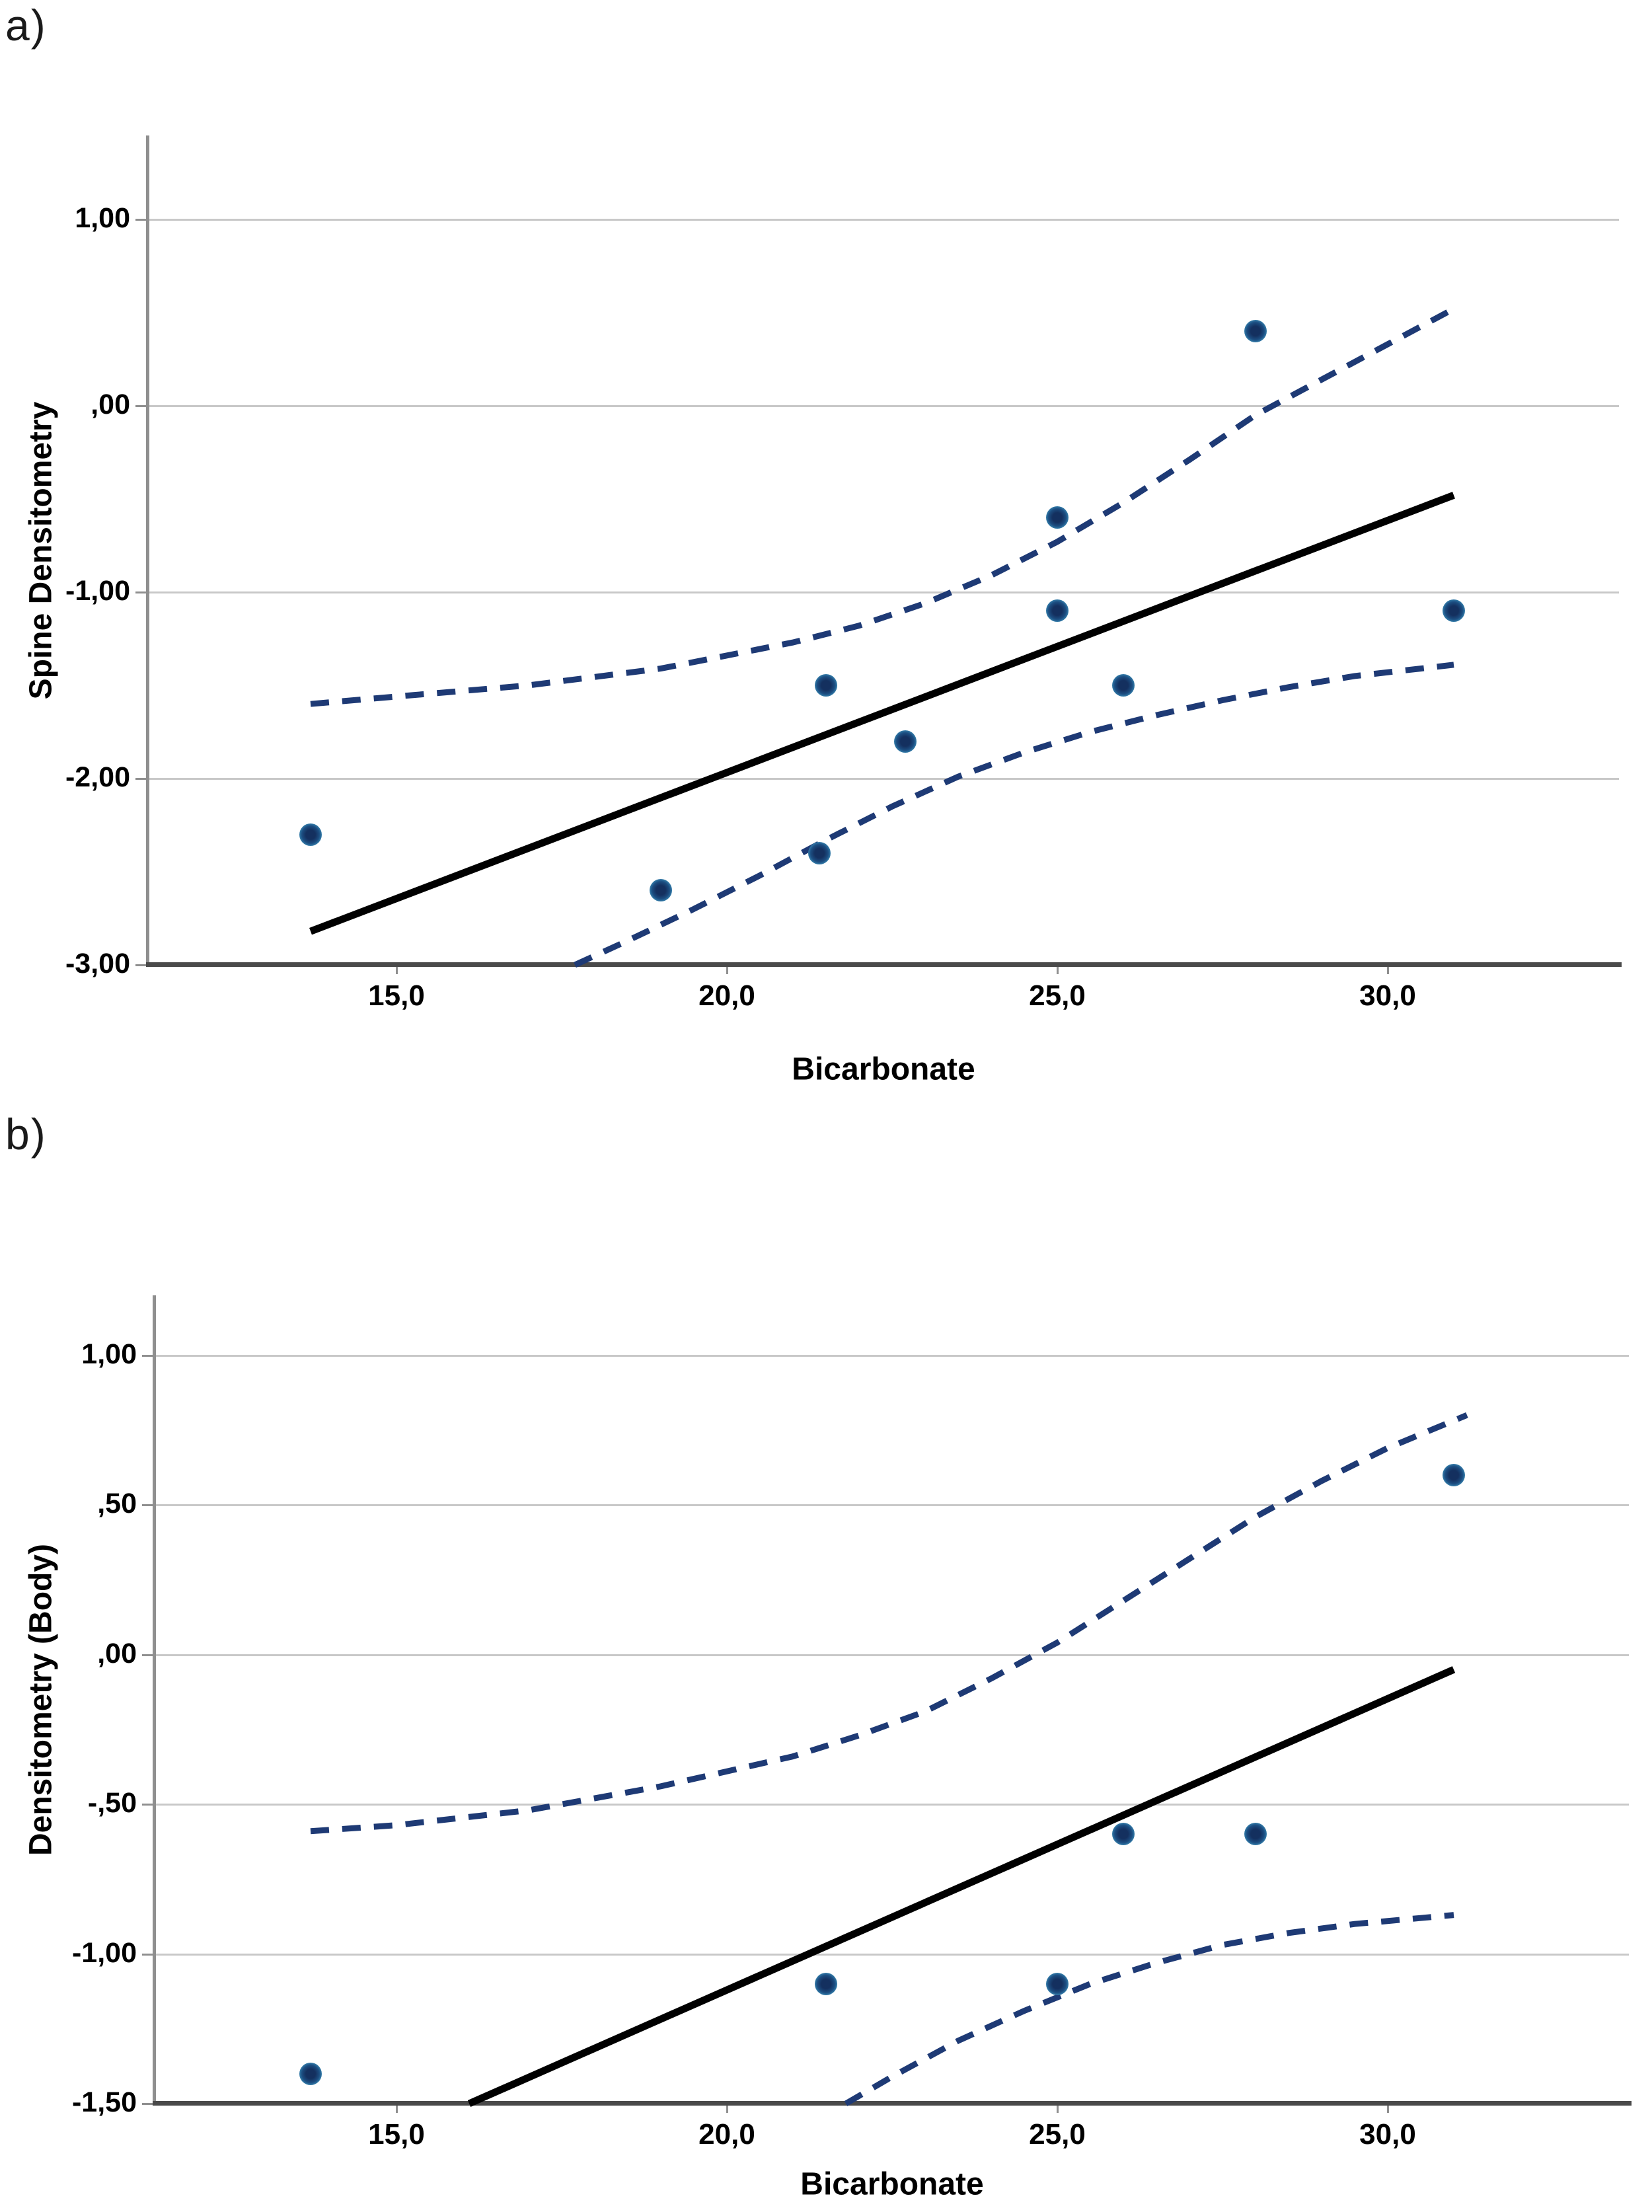  What do you see at coordinates (26, 1134) in the screenshot?
I see `panel-label-b: b)` at bounding box center [26, 1134].